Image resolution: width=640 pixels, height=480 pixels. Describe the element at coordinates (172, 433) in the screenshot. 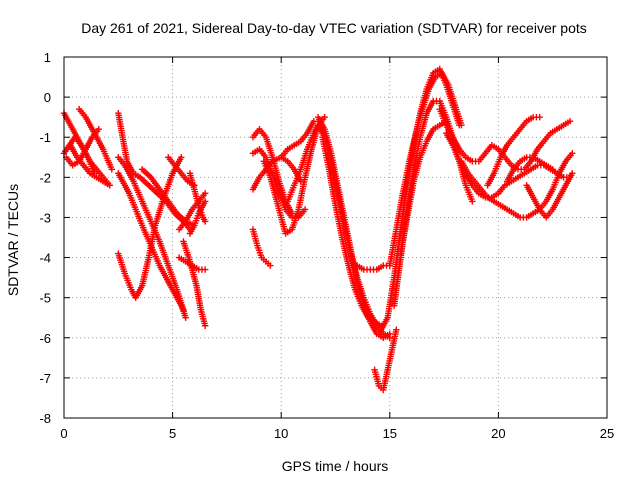

I see `x-tick-label: 5` at that location.